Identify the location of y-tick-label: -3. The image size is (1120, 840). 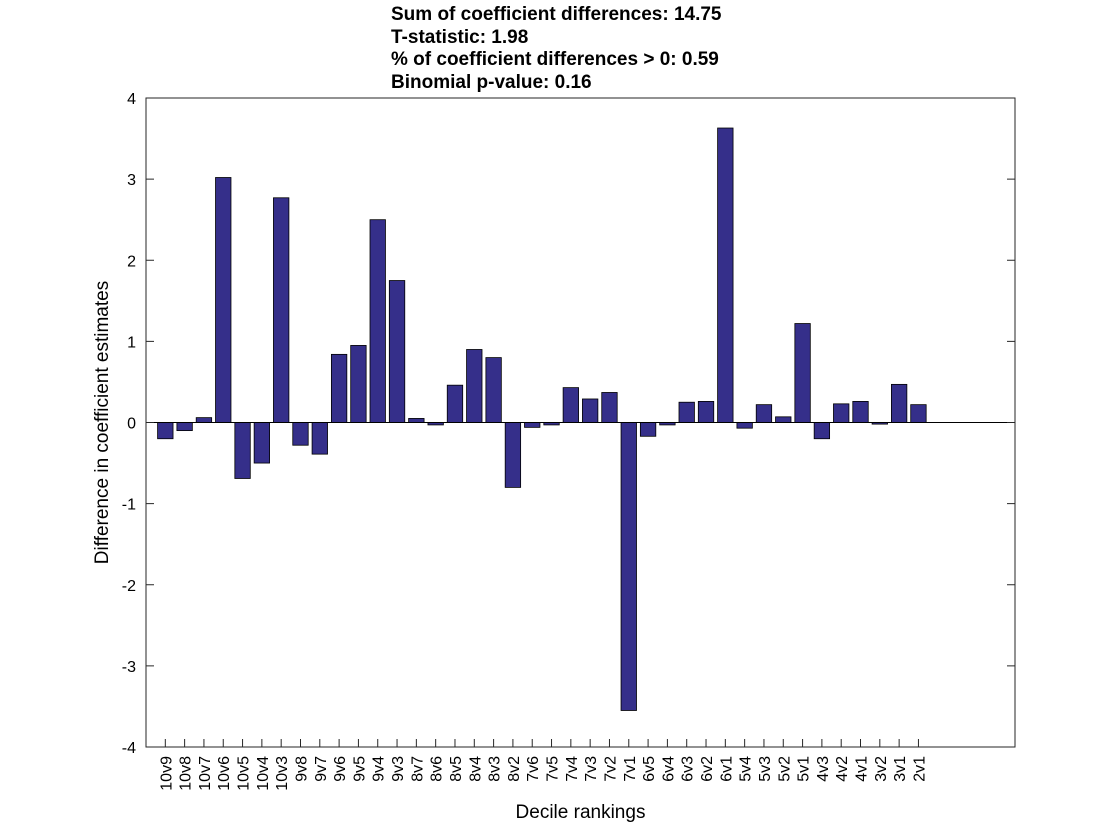
(129, 667).